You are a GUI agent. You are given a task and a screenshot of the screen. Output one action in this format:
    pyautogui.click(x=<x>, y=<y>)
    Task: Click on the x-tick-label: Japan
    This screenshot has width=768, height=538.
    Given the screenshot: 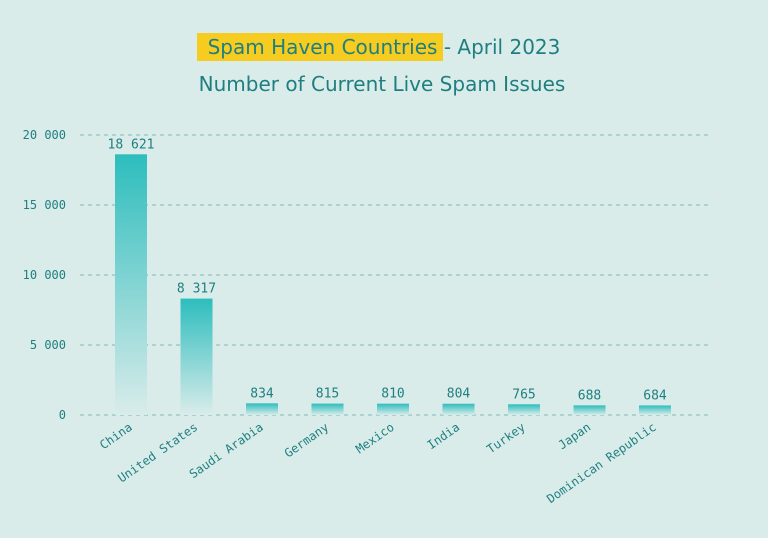 What is the action you would take?
    pyautogui.click(x=575, y=436)
    